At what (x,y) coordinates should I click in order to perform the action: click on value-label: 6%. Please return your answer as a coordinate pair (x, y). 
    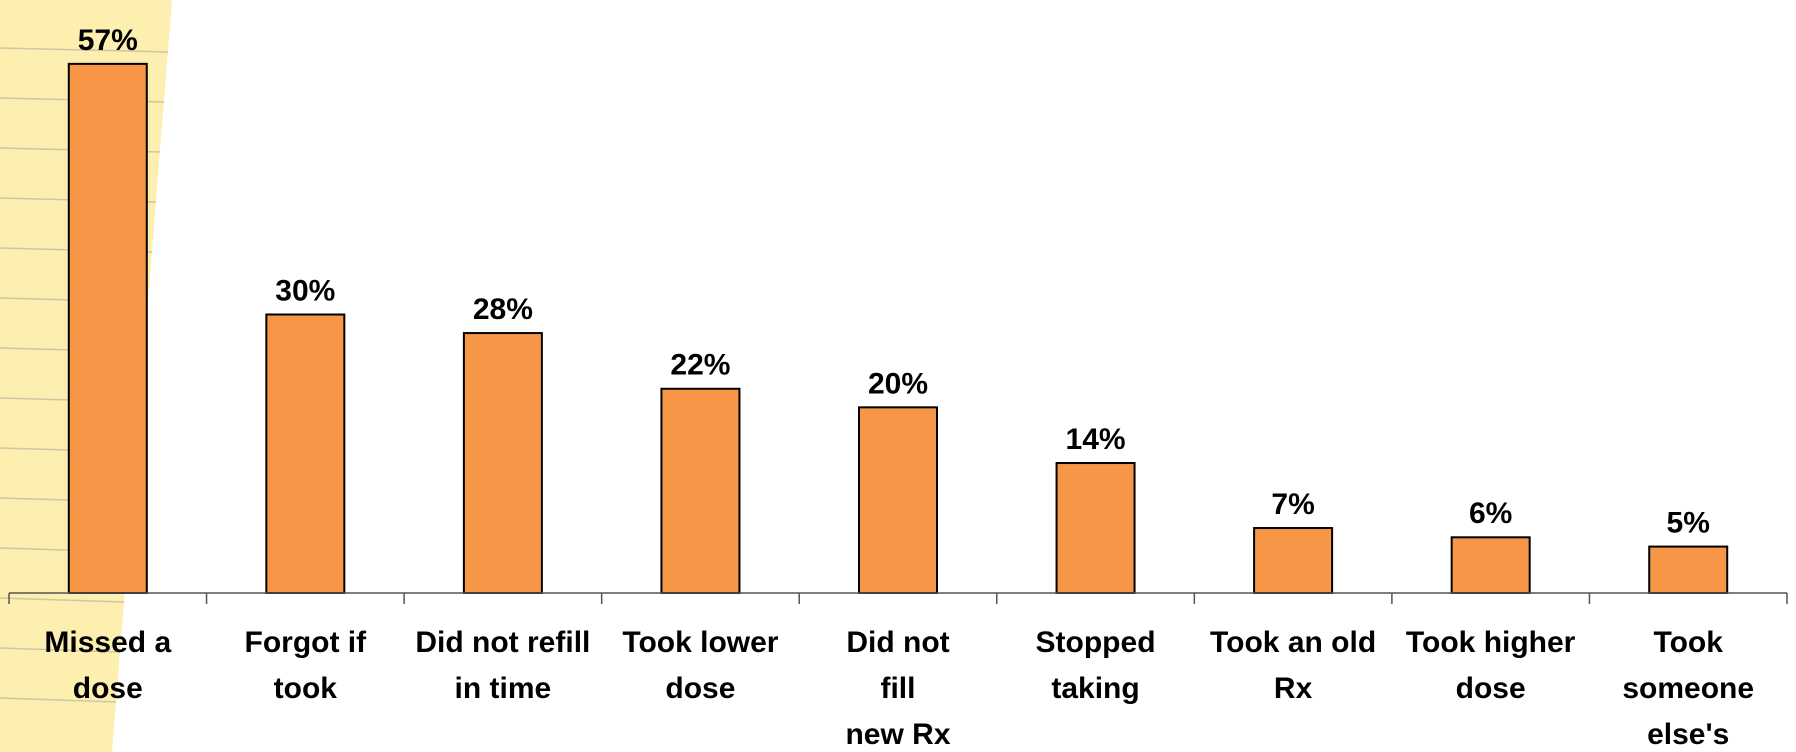
    Looking at the image, I should click on (1490, 513).